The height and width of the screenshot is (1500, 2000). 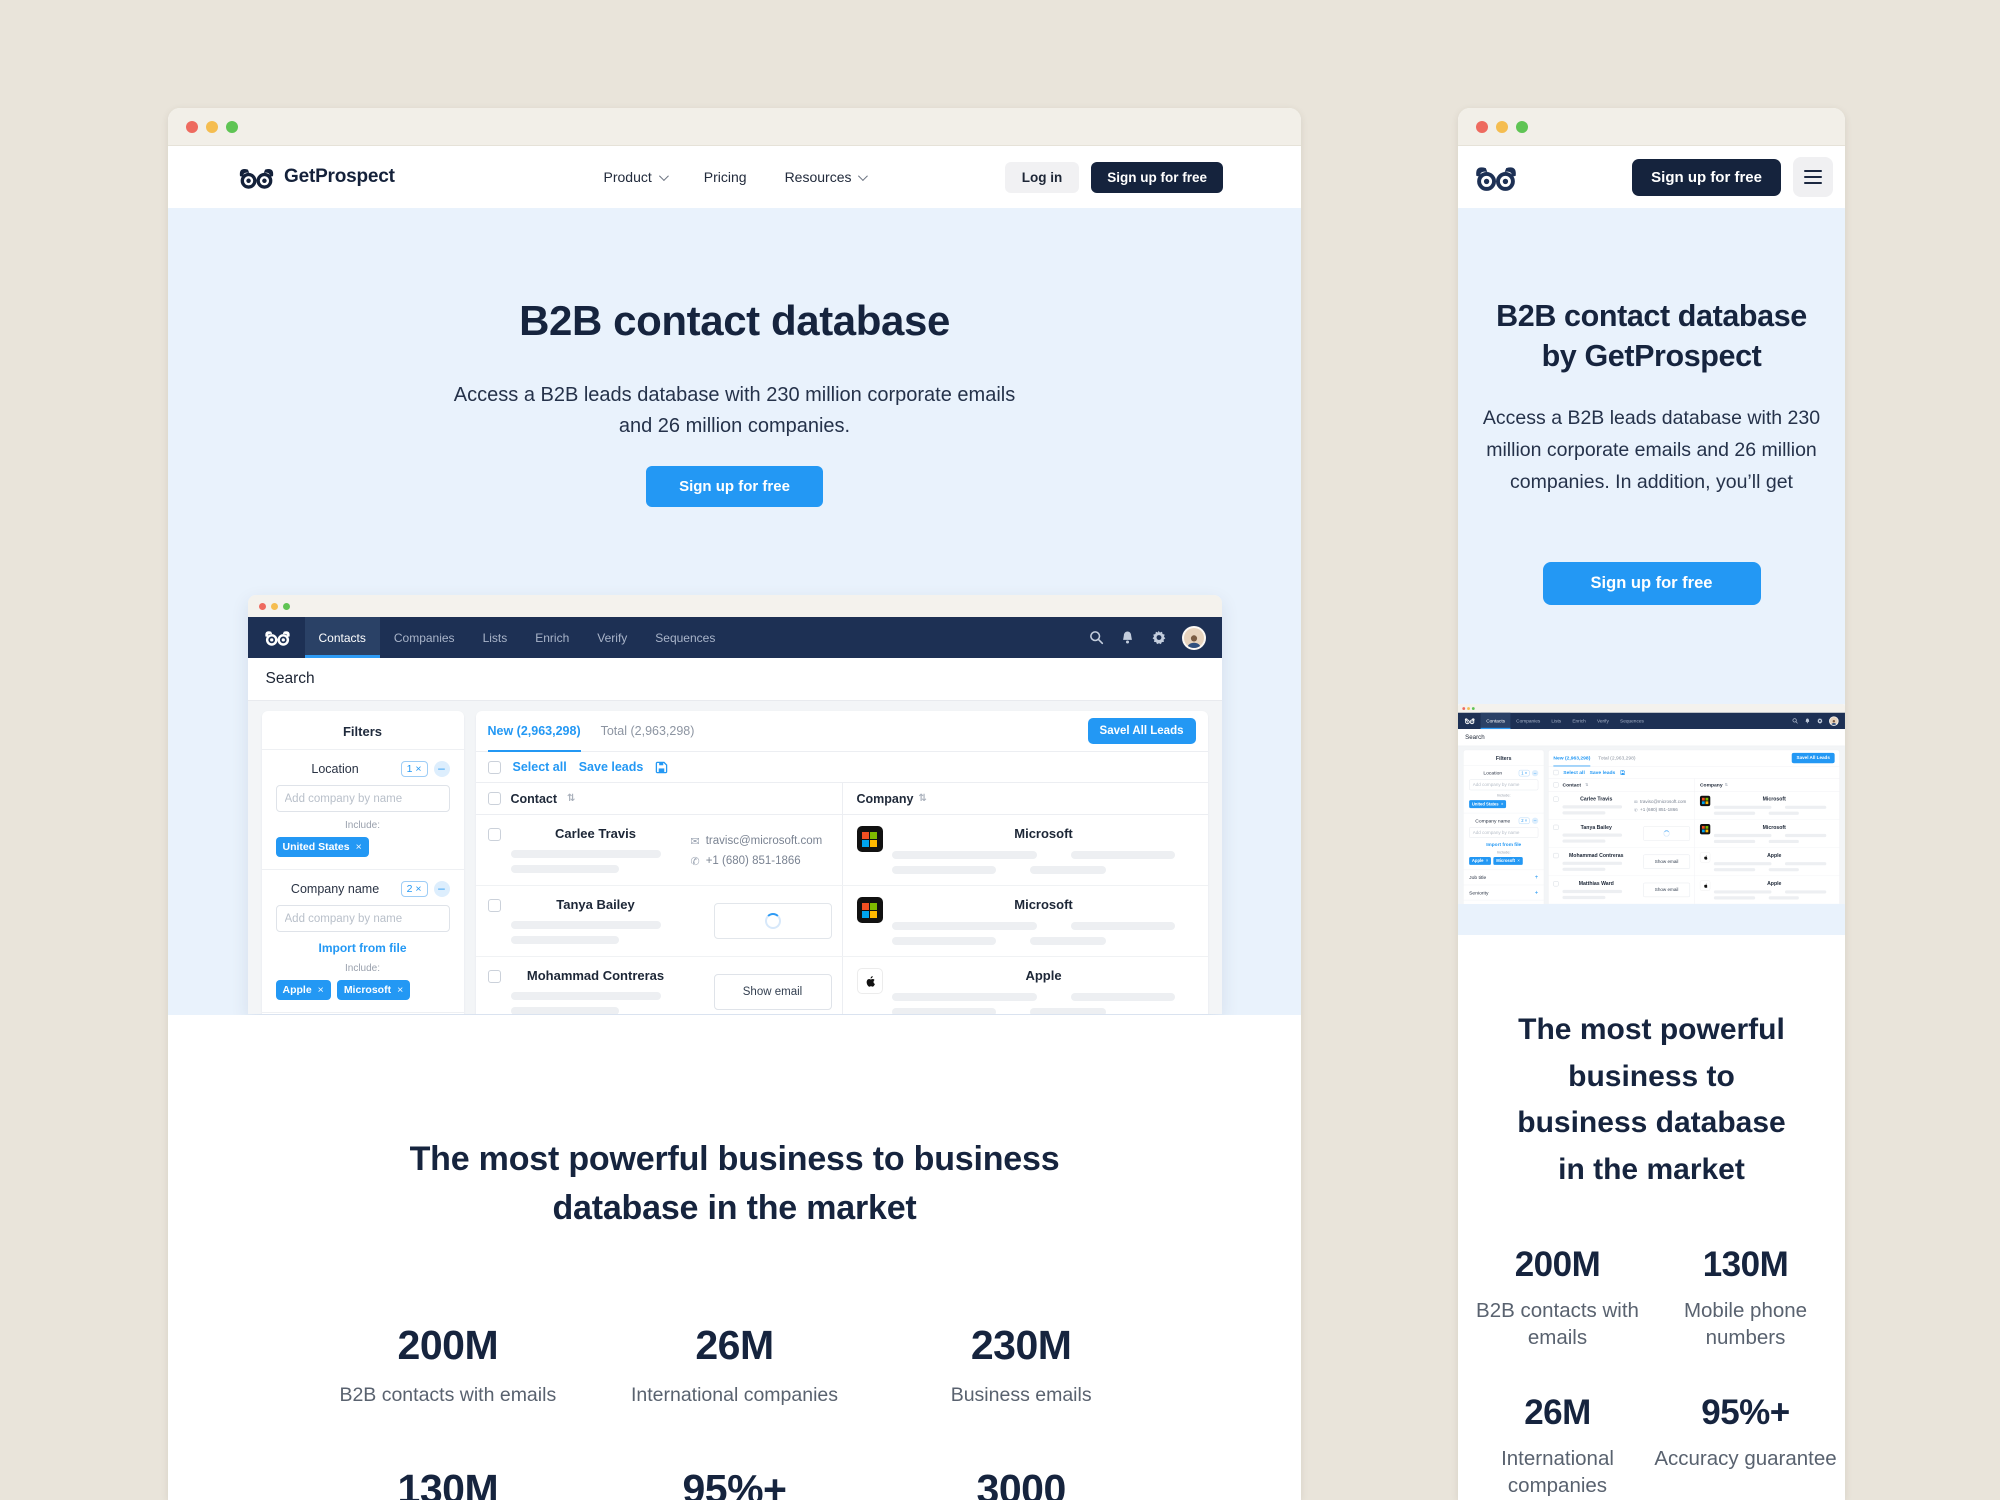 I want to click on login-button: Log in, so click(x=1042, y=177).